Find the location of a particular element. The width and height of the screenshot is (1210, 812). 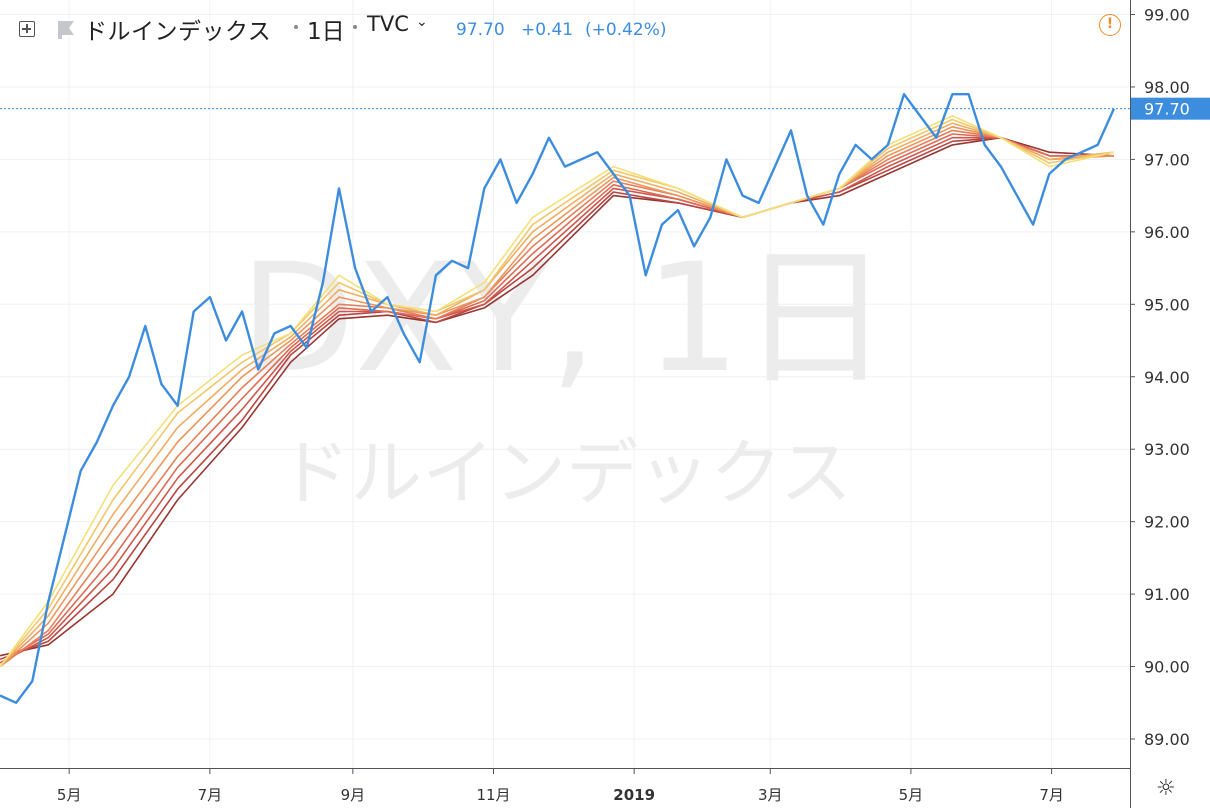

last-price-label-text: 97.70 is located at coordinates (1167, 109).